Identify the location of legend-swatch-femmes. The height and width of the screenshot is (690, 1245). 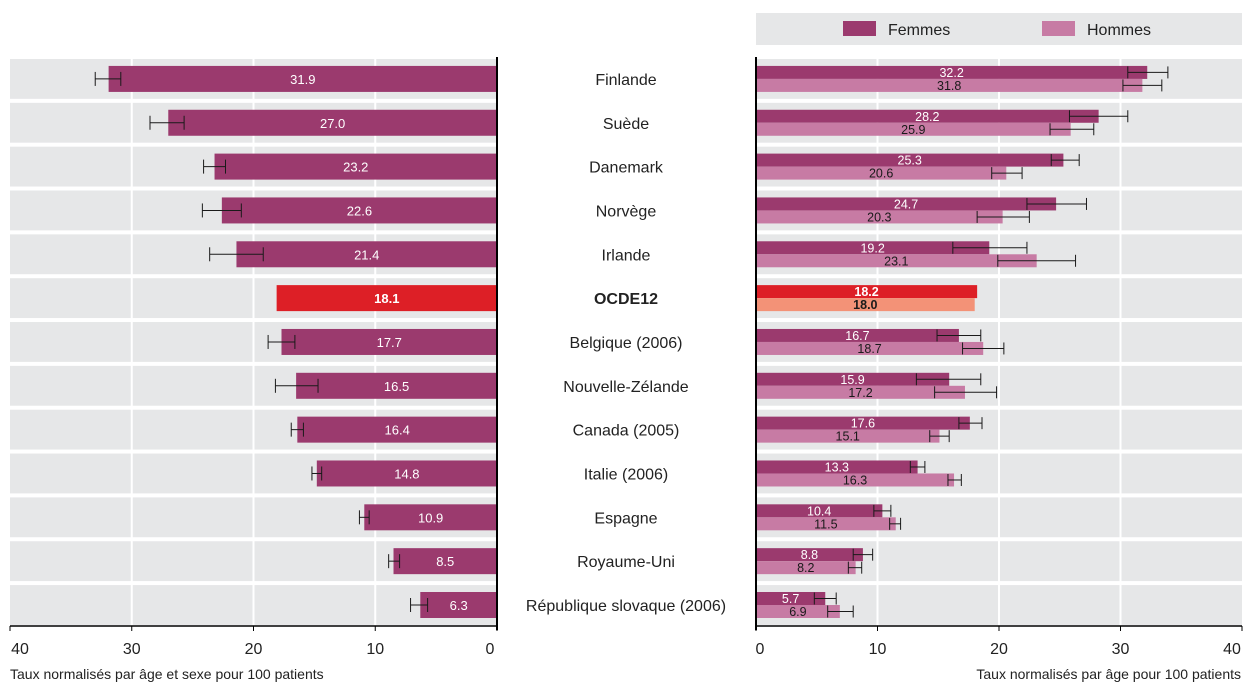
(859, 28).